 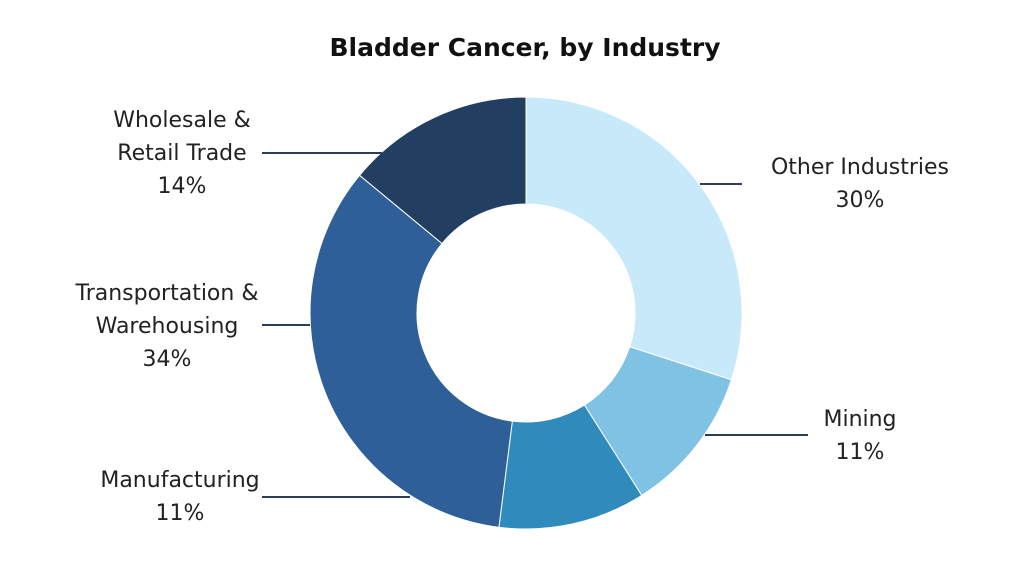 I want to click on slice-label-name: Mining, so click(x=860, y=419).